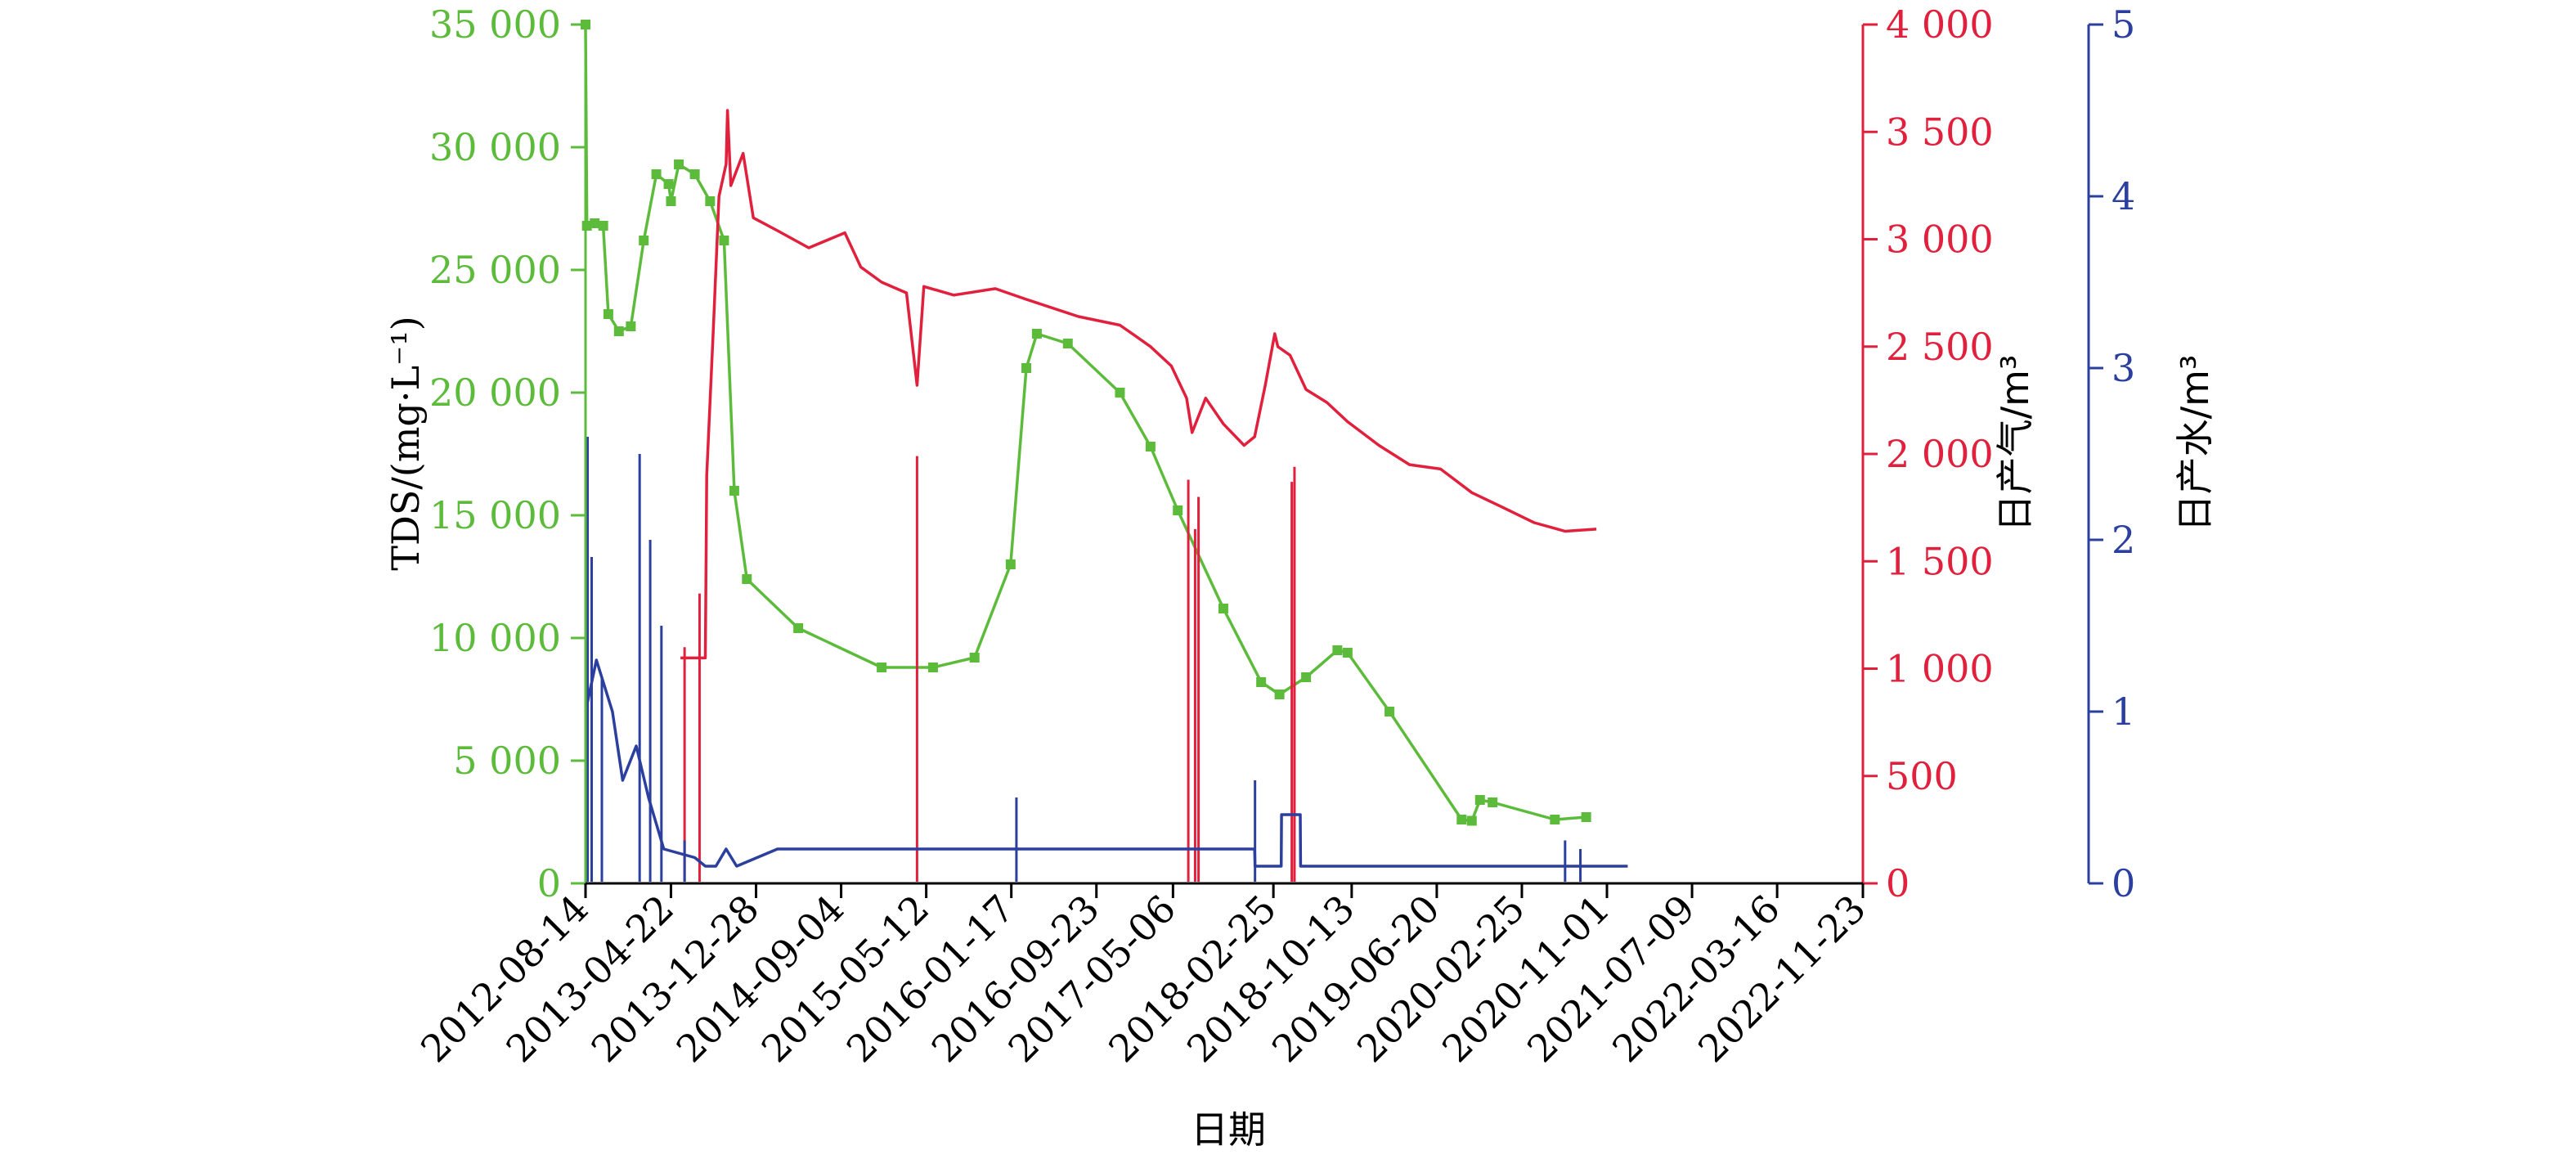  What do you see at coordinates (495, 147) in the screenshot?
I see `y-tick-label-left: 30 000` at bounding box center [495, 147].